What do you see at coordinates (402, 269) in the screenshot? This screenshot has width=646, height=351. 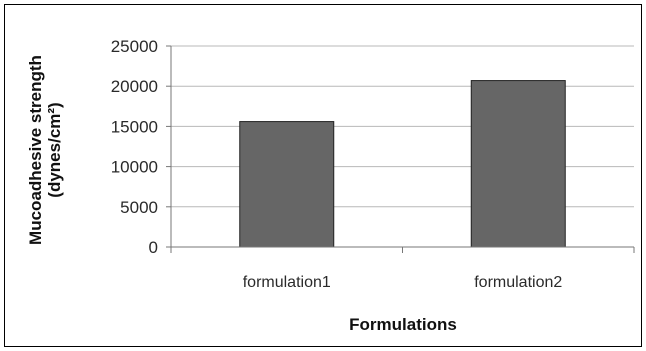 I see `x-tick-labels: formulation1 formulation2` at bounding box center [402, 269].